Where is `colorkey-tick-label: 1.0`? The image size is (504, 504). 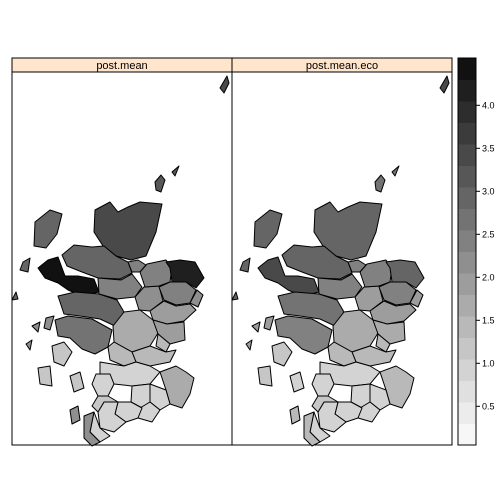
colorkey-tick-label: 1.0 is located at coordinates (488, 363).